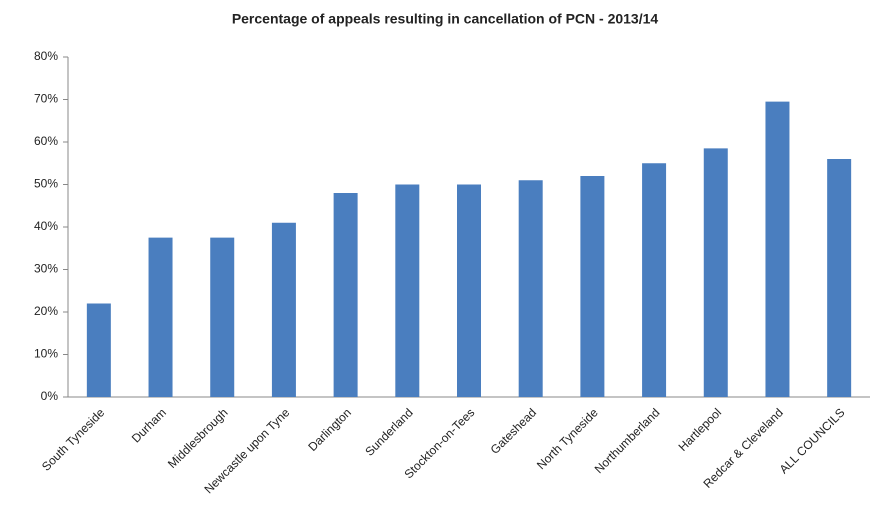  Describe the element at coordinates (46, 141) in the screenshot. I see `y-tick-label: 60%` at that location.